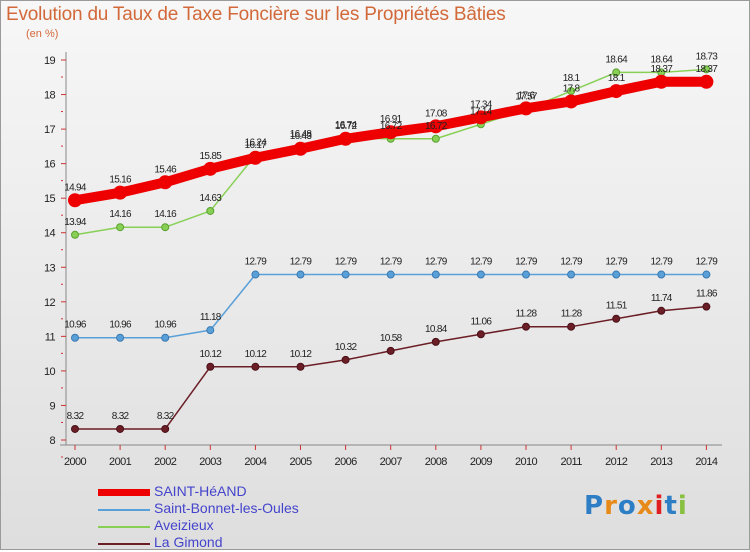  Describe the element at coordinates (211, 317) in the screenshot. I see `data-label-saint-bonnet: 11.18` at that location.